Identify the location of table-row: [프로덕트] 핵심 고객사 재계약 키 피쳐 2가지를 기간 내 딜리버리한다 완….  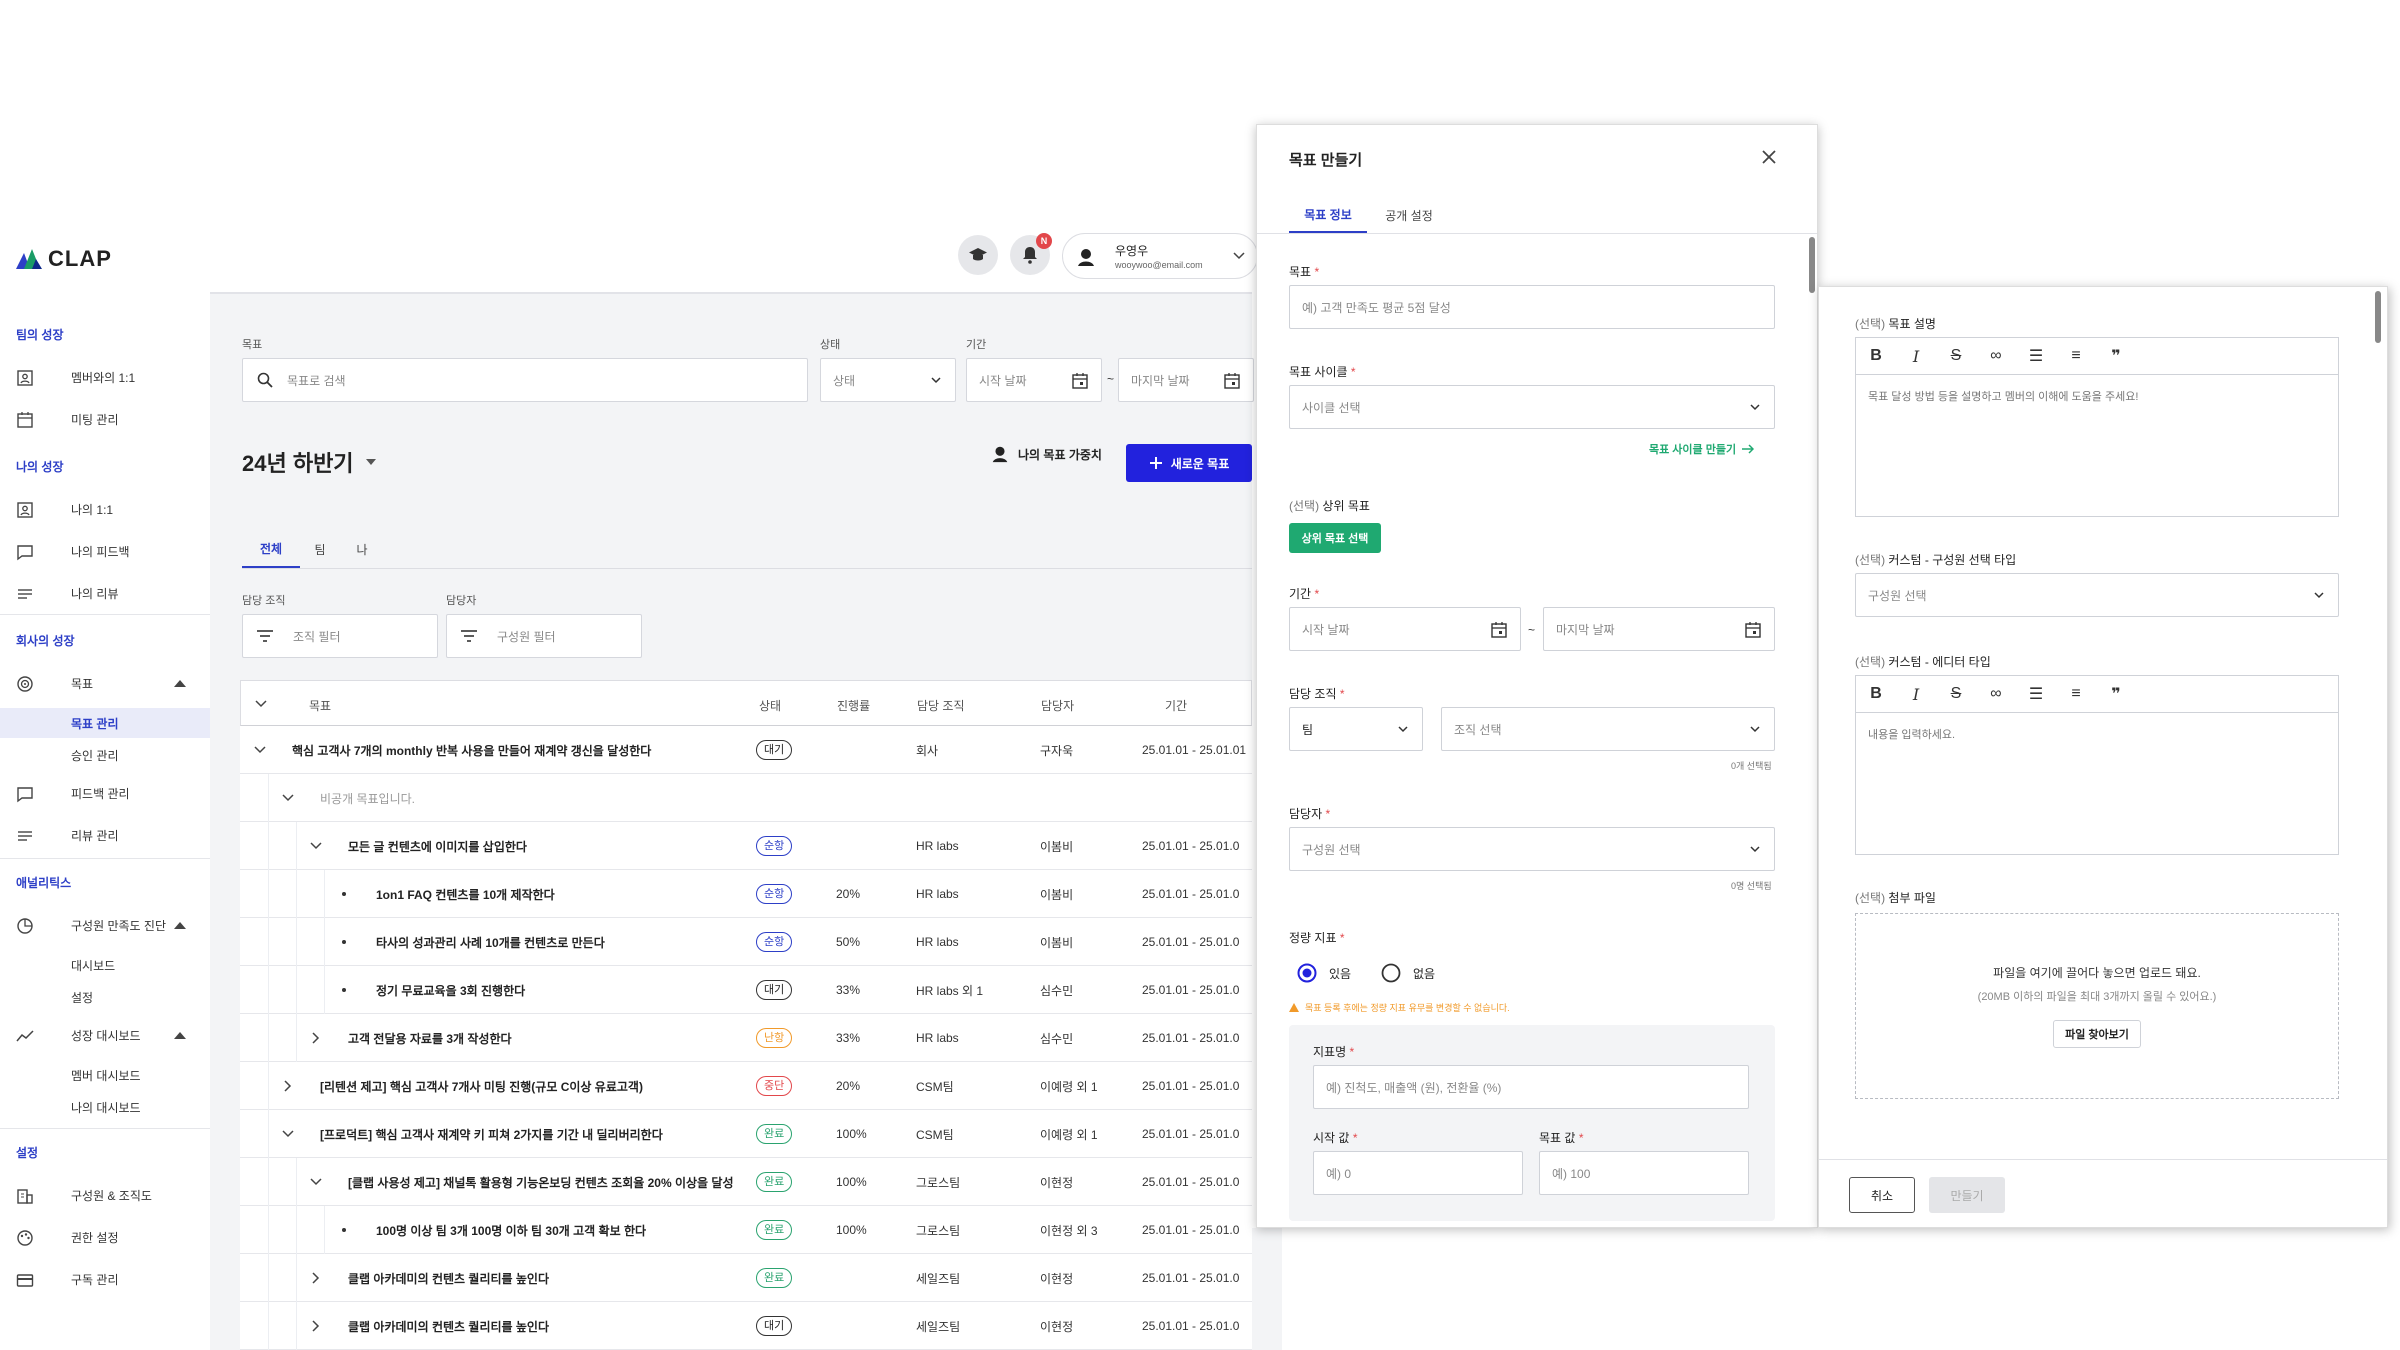
(746, 1134).